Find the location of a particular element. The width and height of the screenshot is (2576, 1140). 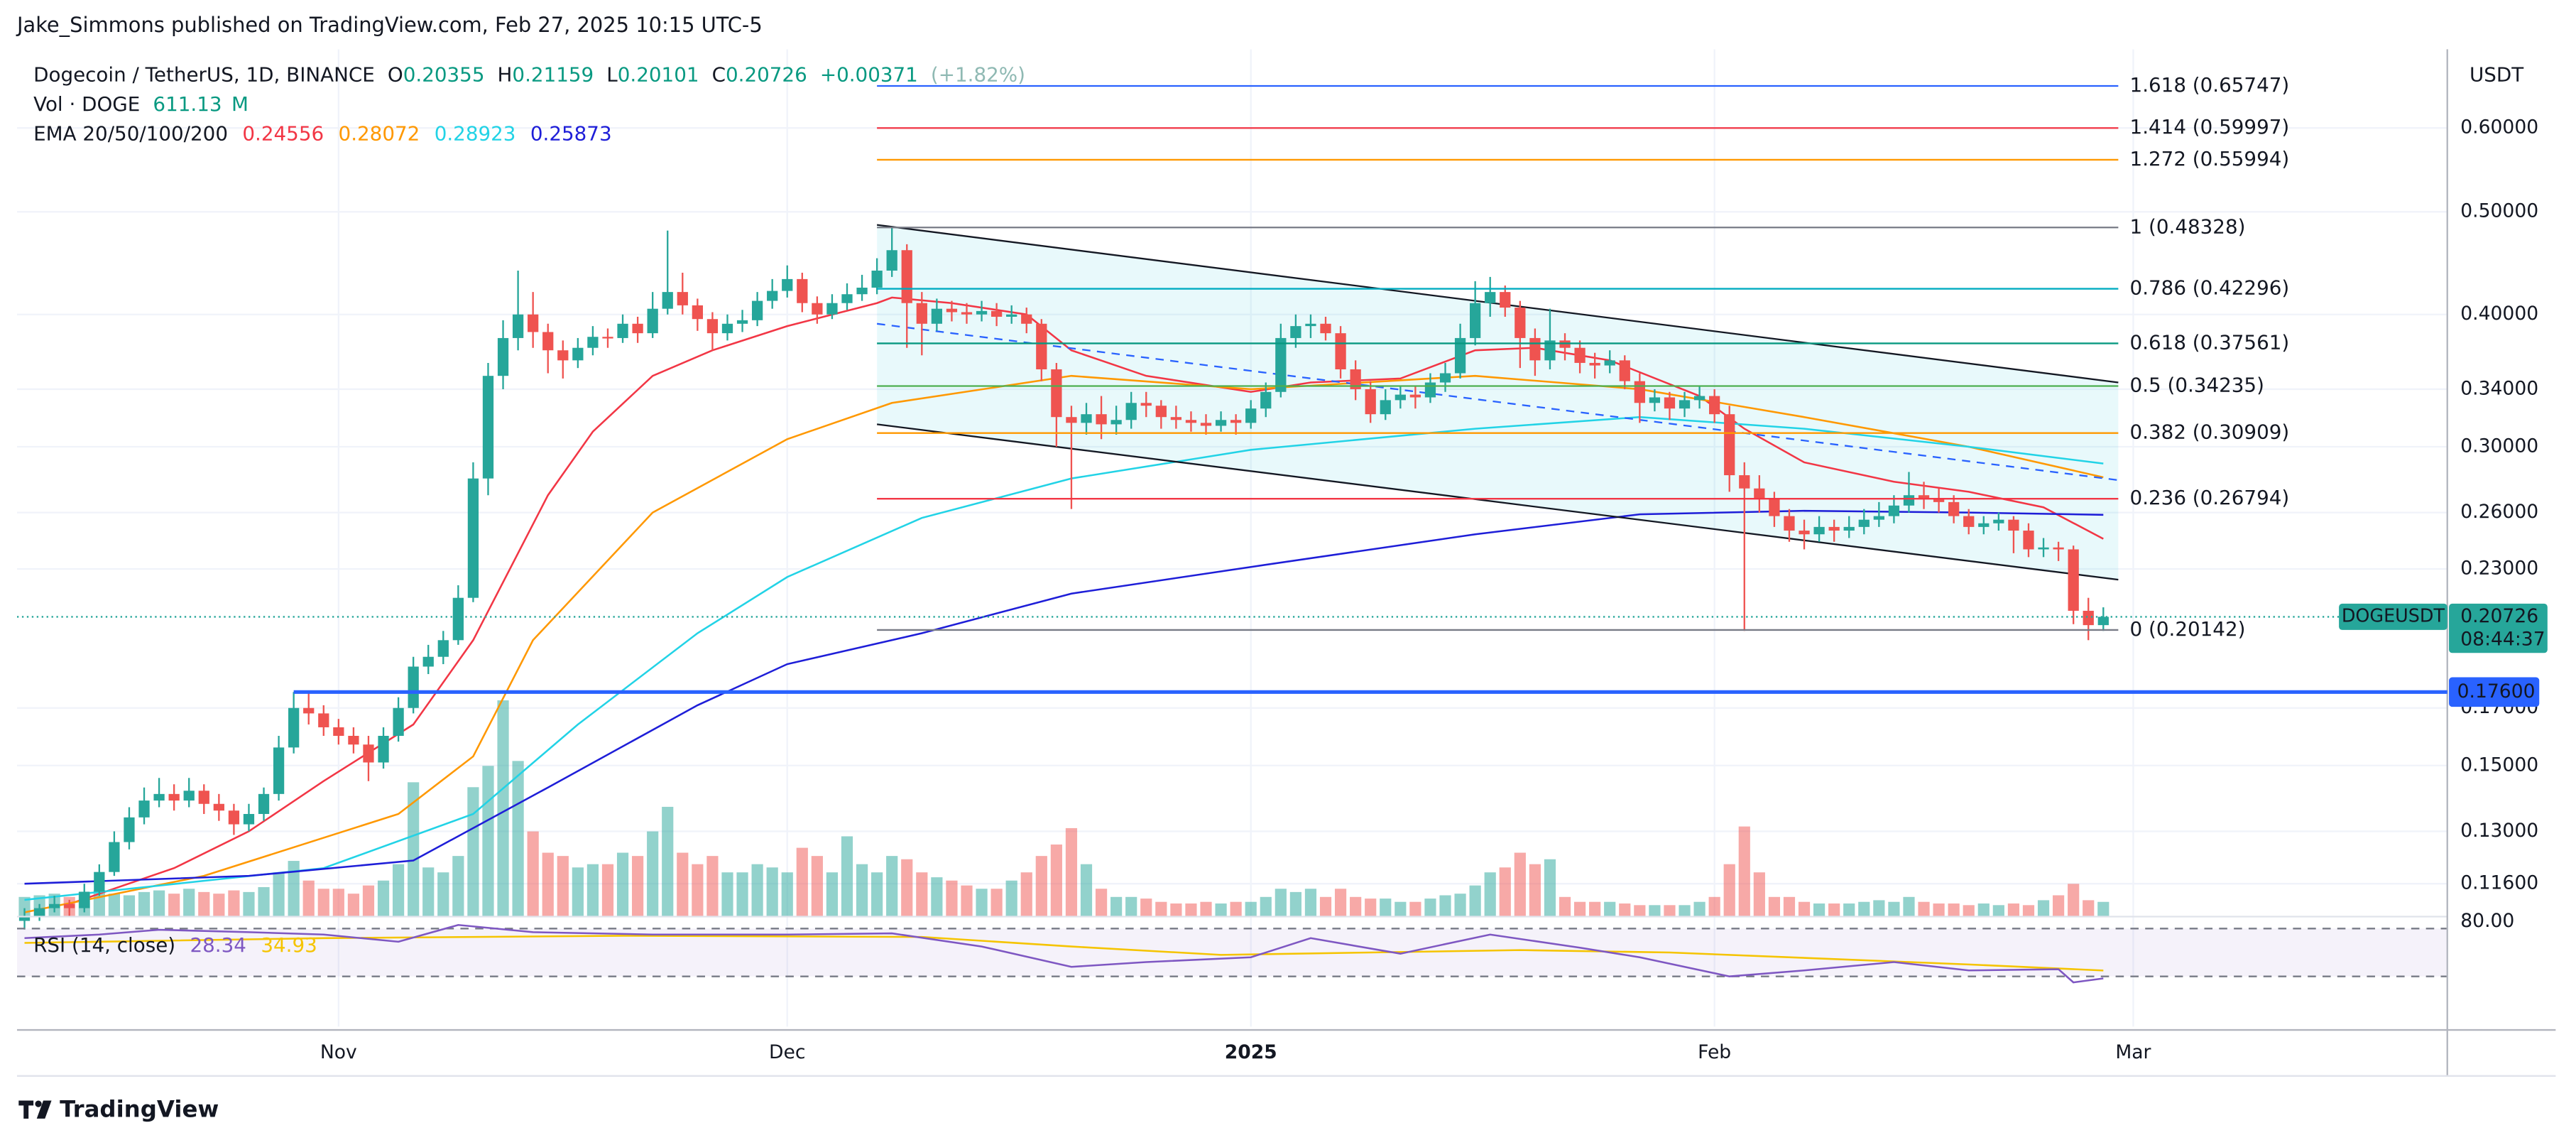

countdown-label: 08:44:37 is located at coordinates (2502, 639).